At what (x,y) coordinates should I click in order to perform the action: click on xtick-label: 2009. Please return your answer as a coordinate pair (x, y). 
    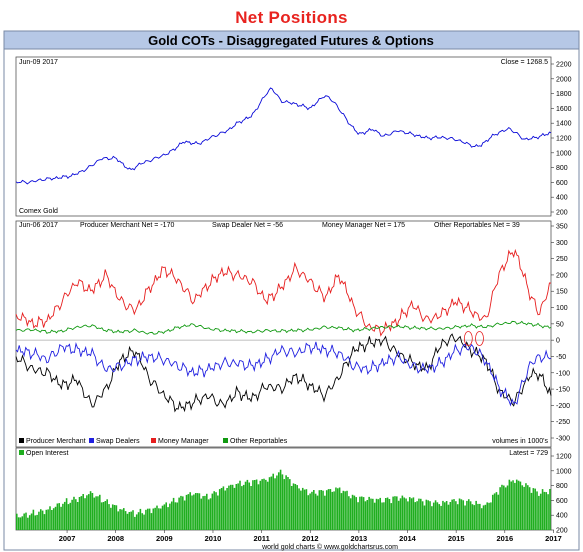
    Looking at the image, I should click on (164, 538).